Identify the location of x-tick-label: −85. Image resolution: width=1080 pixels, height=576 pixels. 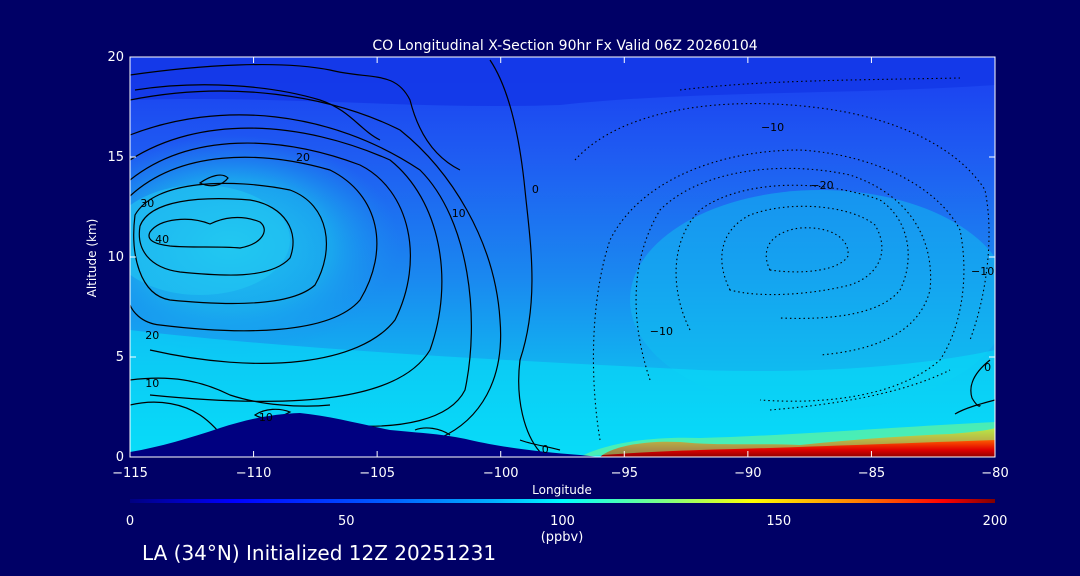
(871, 473).